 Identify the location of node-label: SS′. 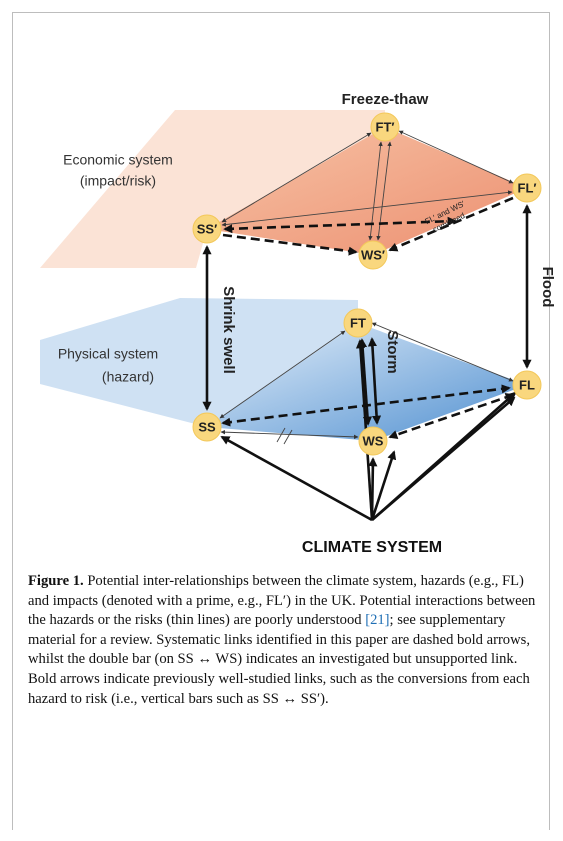
(207, 228).